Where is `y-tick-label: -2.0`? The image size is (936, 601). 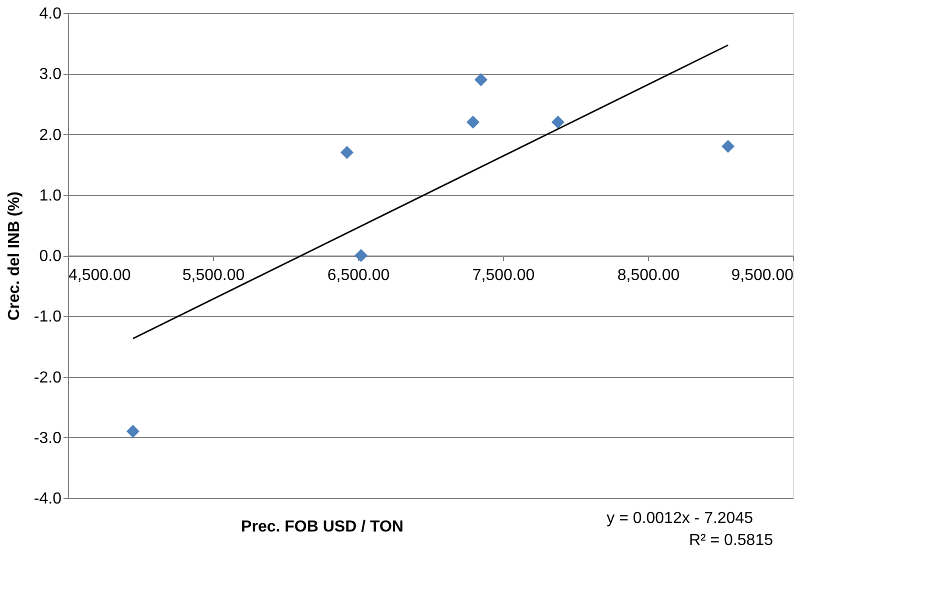
y-tick-label: -2.0 is located at coordinates (48, 377).